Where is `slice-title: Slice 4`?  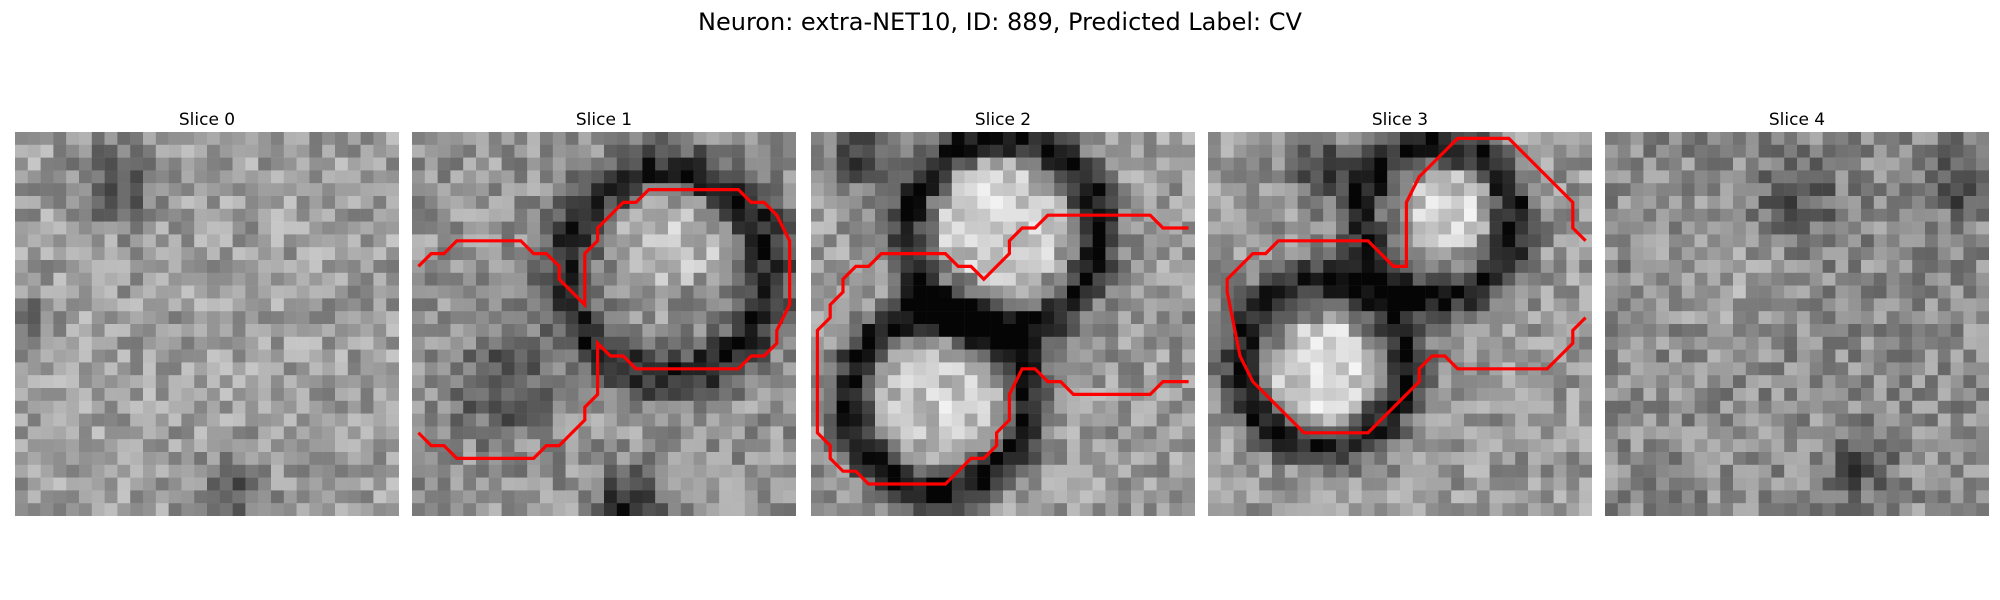 slice-title: Slice 4 is located at coordinates (1797, 120).